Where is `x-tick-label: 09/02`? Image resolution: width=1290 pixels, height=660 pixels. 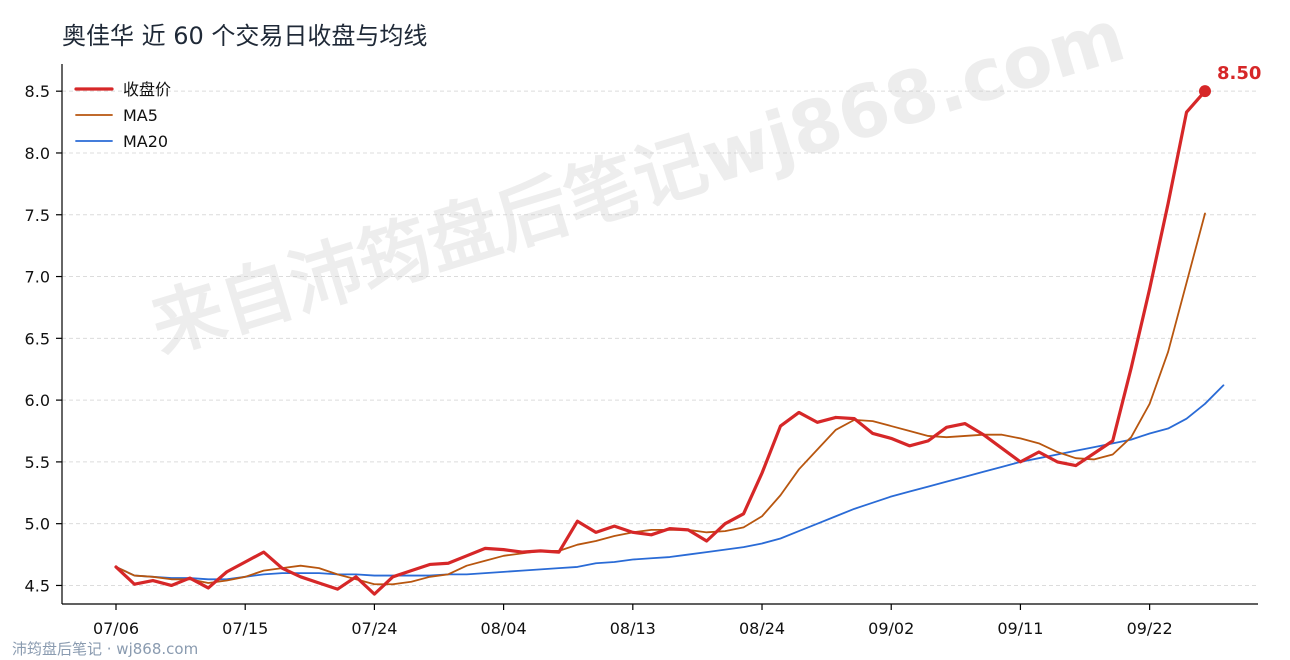 x-tick-label: 09/02 is located at coordinates (891, 628).